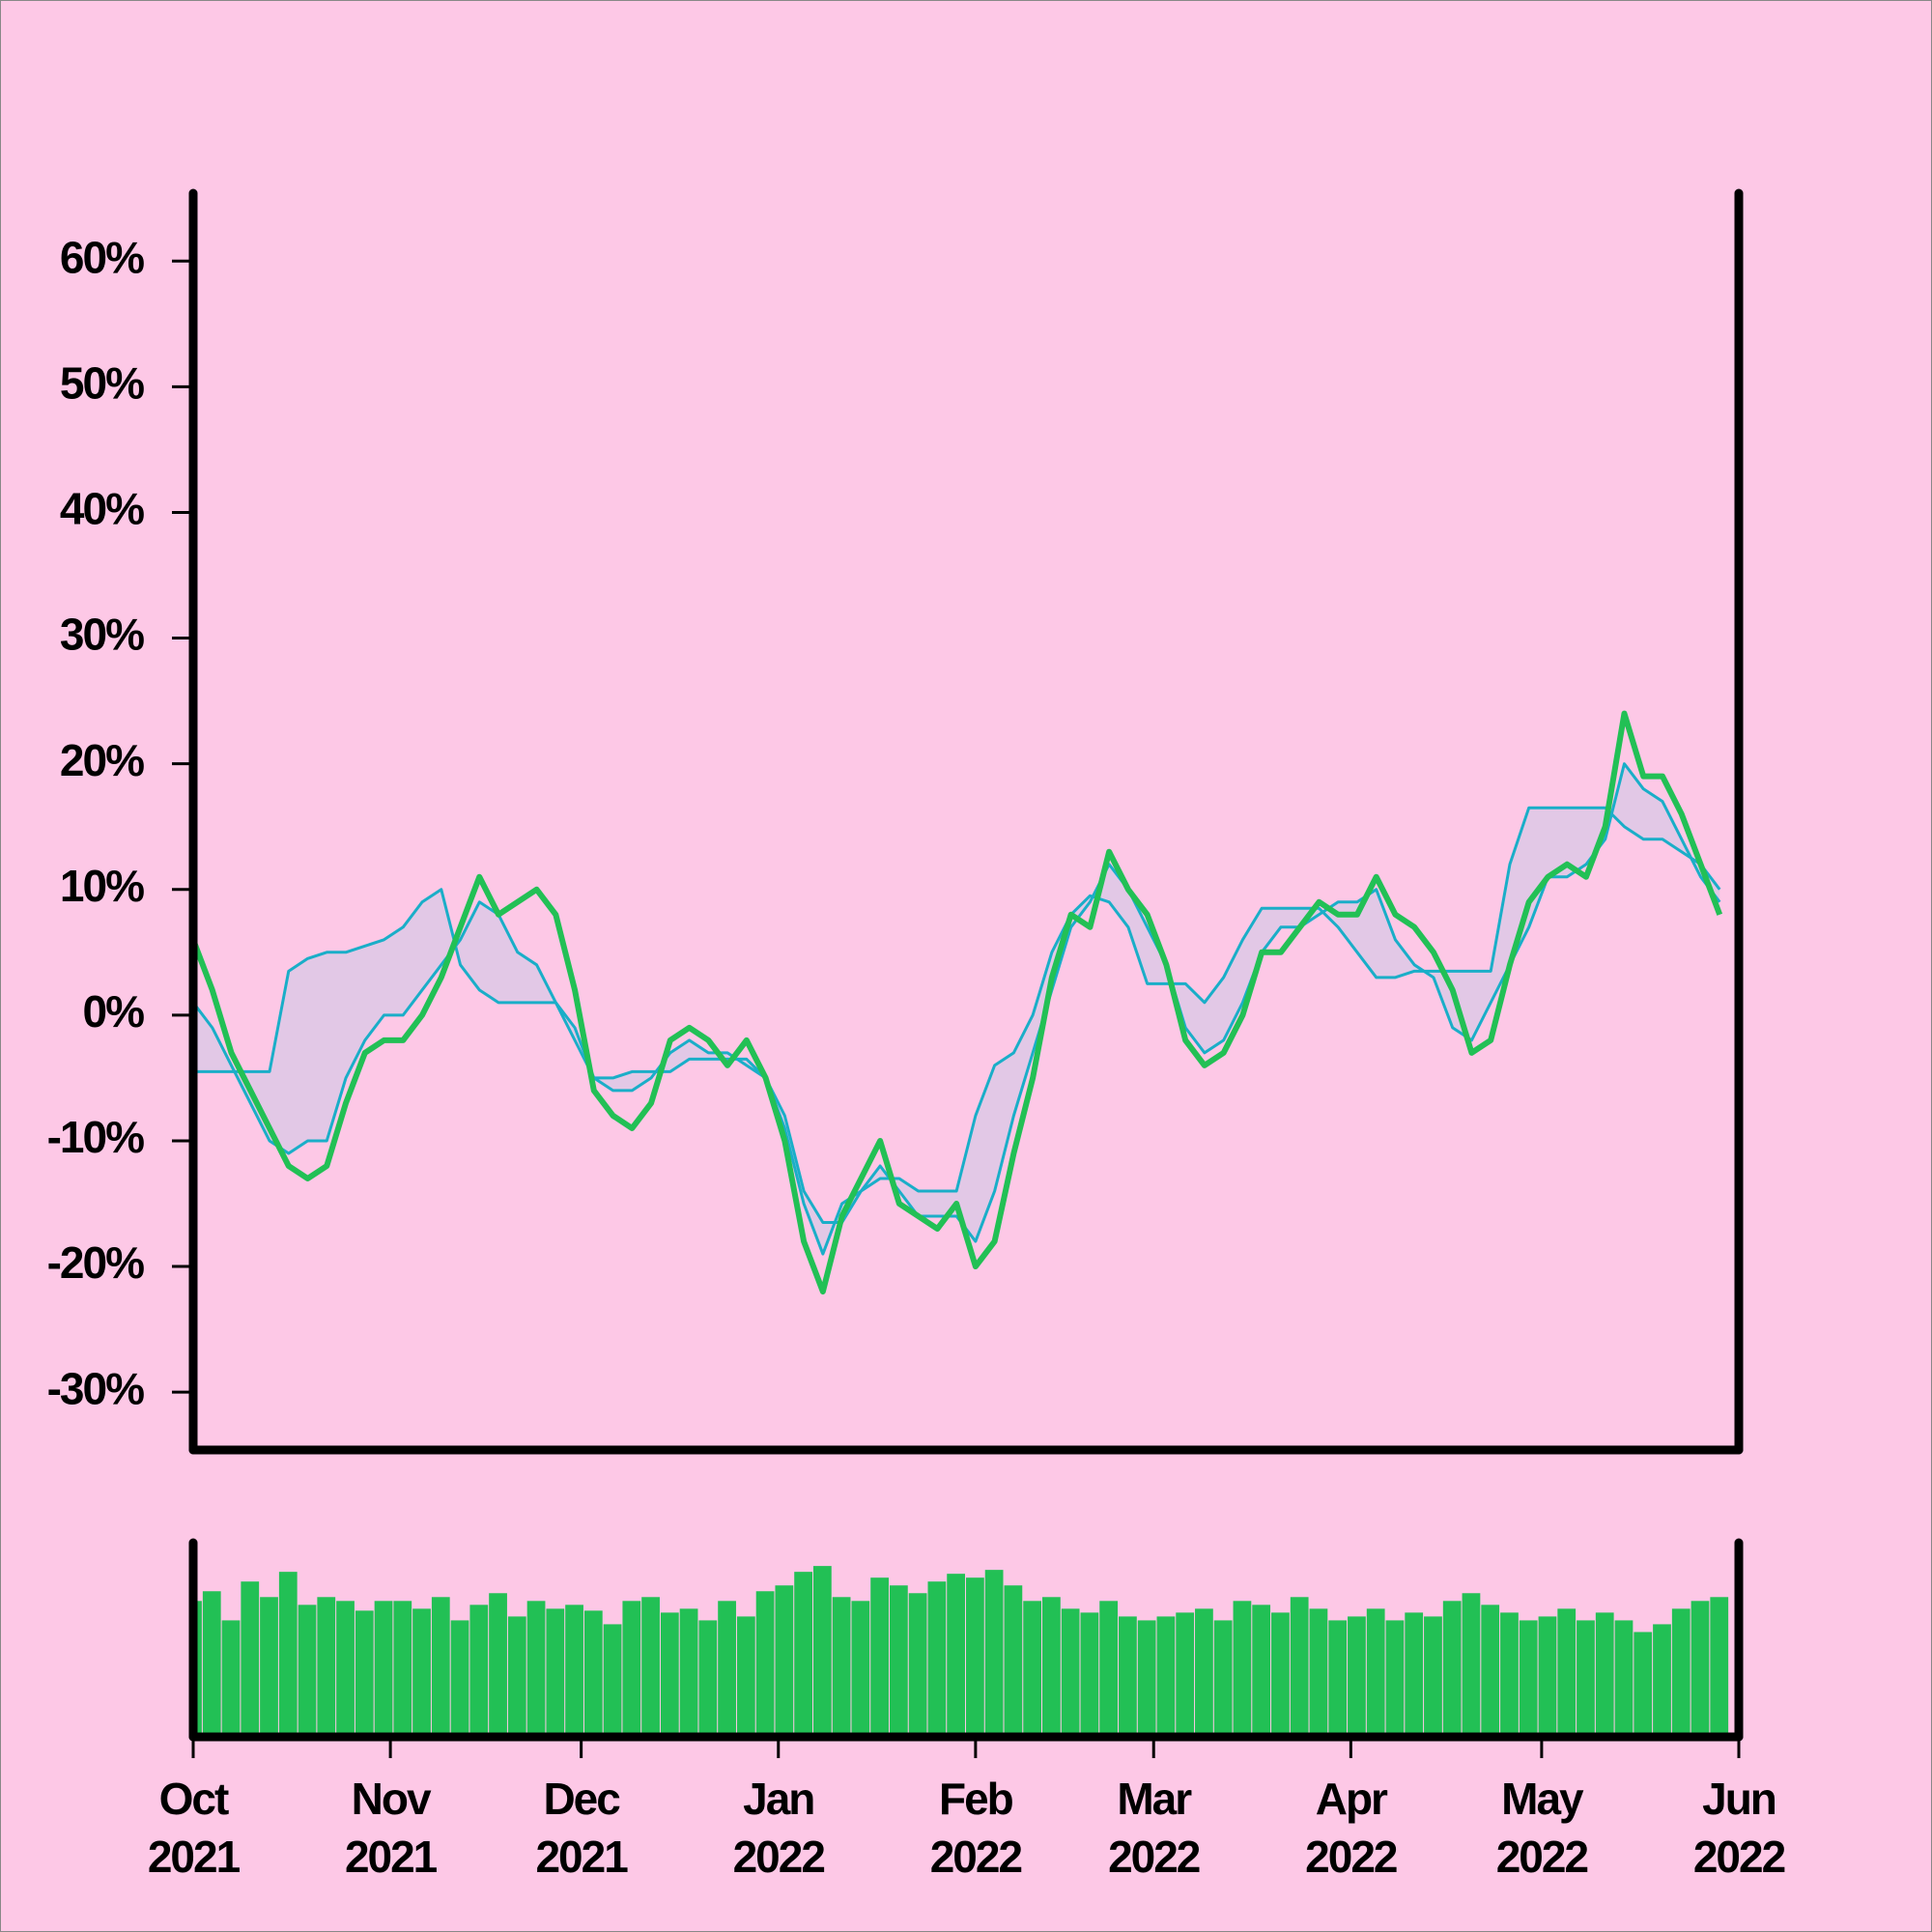  I want to click on x-tick-label: Feb, so click(976, 1799).